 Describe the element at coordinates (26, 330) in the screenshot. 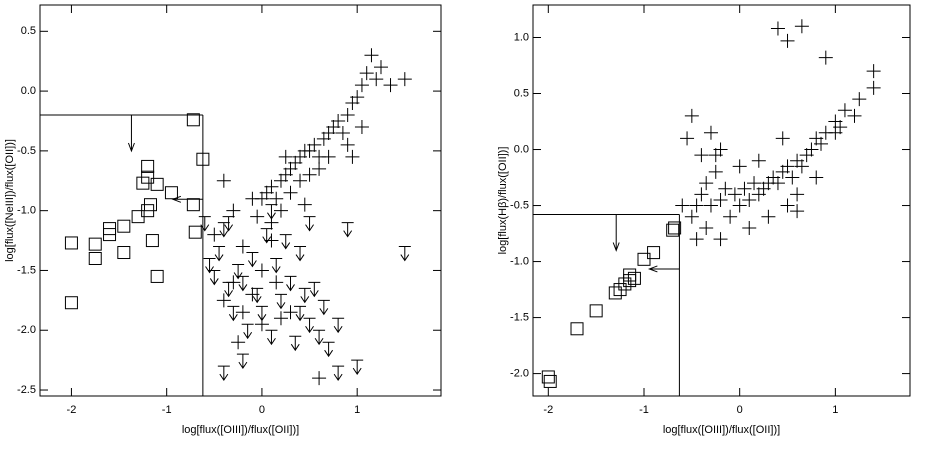

I see `y-tick-label: -2.0` at that location.